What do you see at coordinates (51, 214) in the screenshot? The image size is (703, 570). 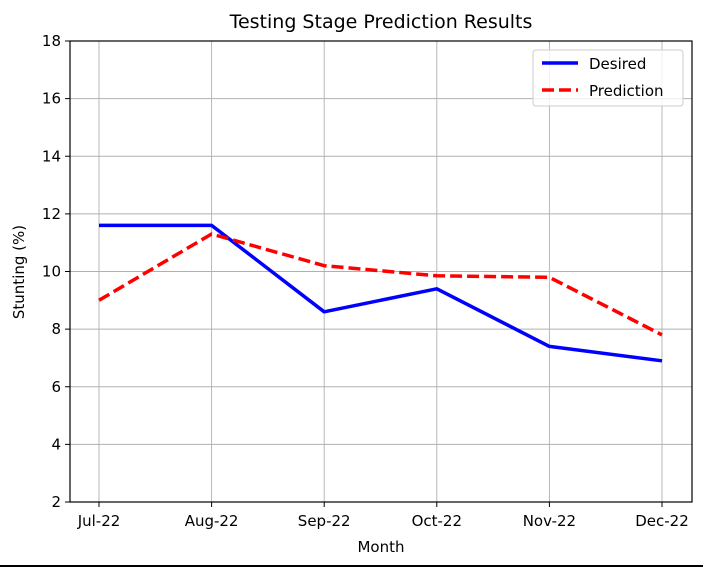 I see `y-tick-label: 12` at bounding box center [51, 214].